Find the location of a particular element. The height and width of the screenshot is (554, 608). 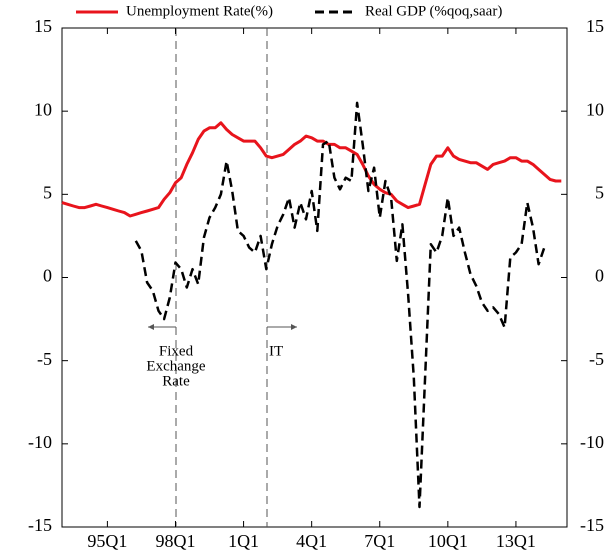

x-tick-label: 7Q1 is located at coordinates (379, 541).